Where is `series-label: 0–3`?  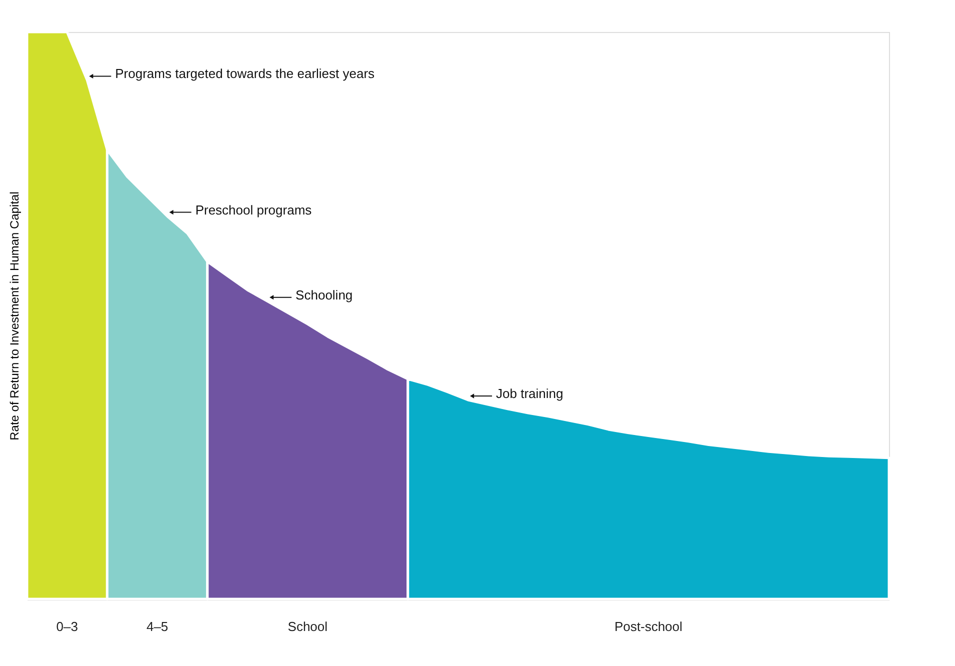
series-label: 0–3 is located at coordinates (67, 626).